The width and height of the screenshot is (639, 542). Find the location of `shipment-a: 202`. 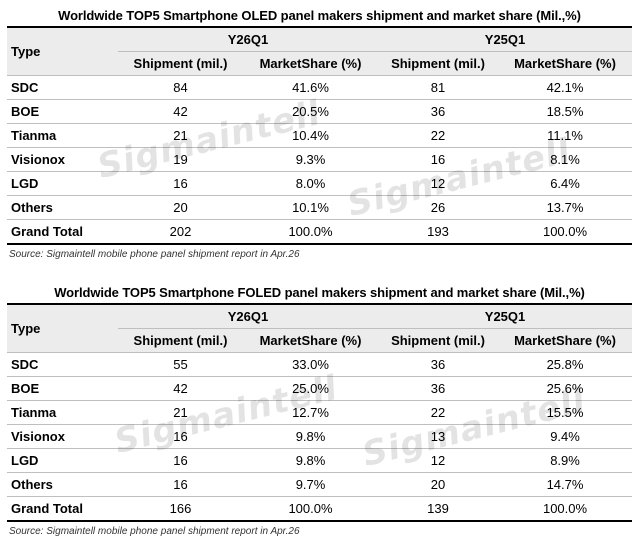

shipment-a: 202 is located at coordinates (180, 232).